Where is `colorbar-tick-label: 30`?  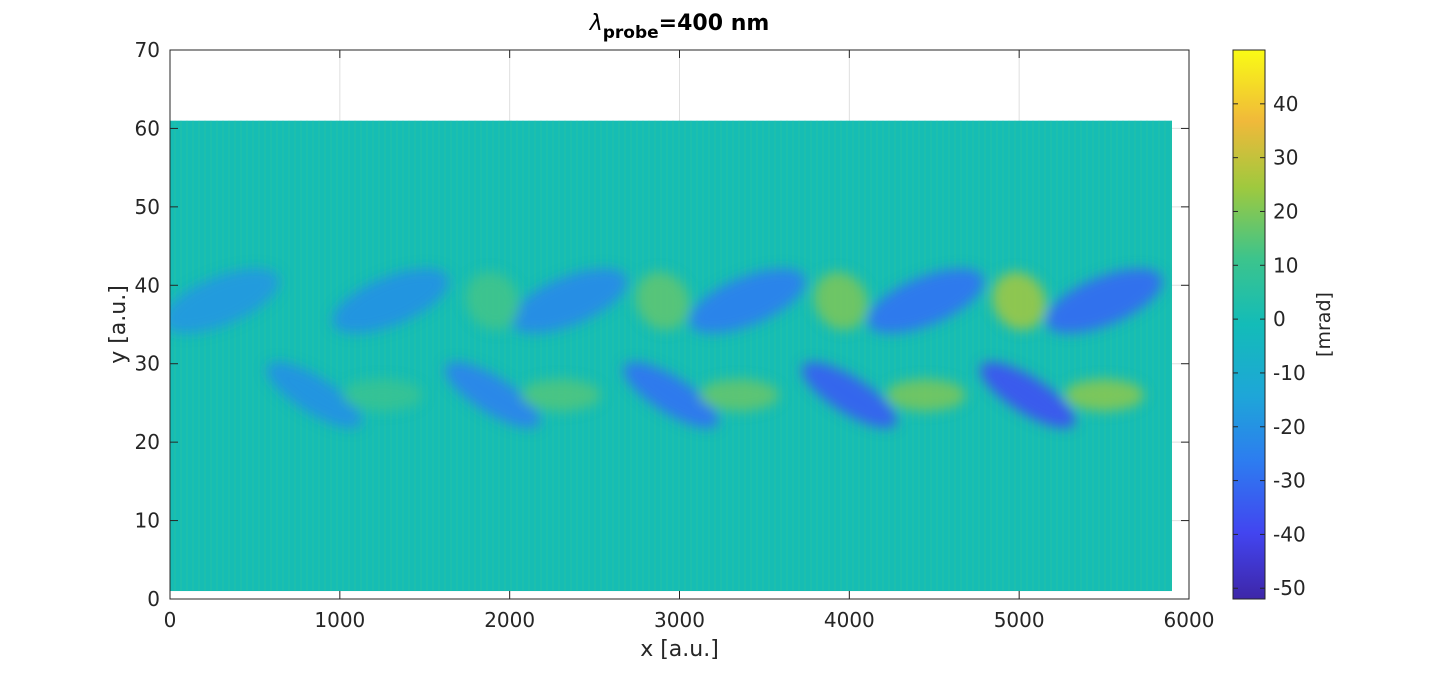
colorbar-tick-label: 30 is located at coordinates (1285, 158).